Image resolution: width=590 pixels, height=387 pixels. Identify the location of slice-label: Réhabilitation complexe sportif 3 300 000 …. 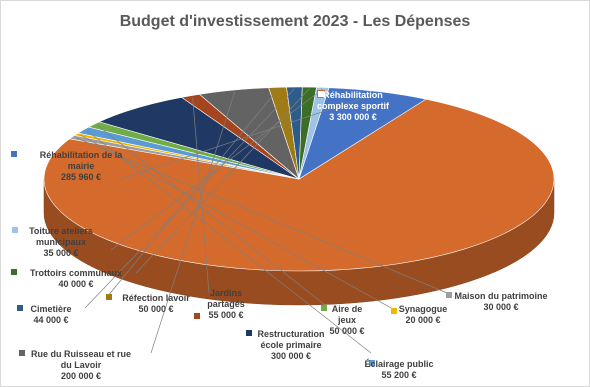
(353, 106).